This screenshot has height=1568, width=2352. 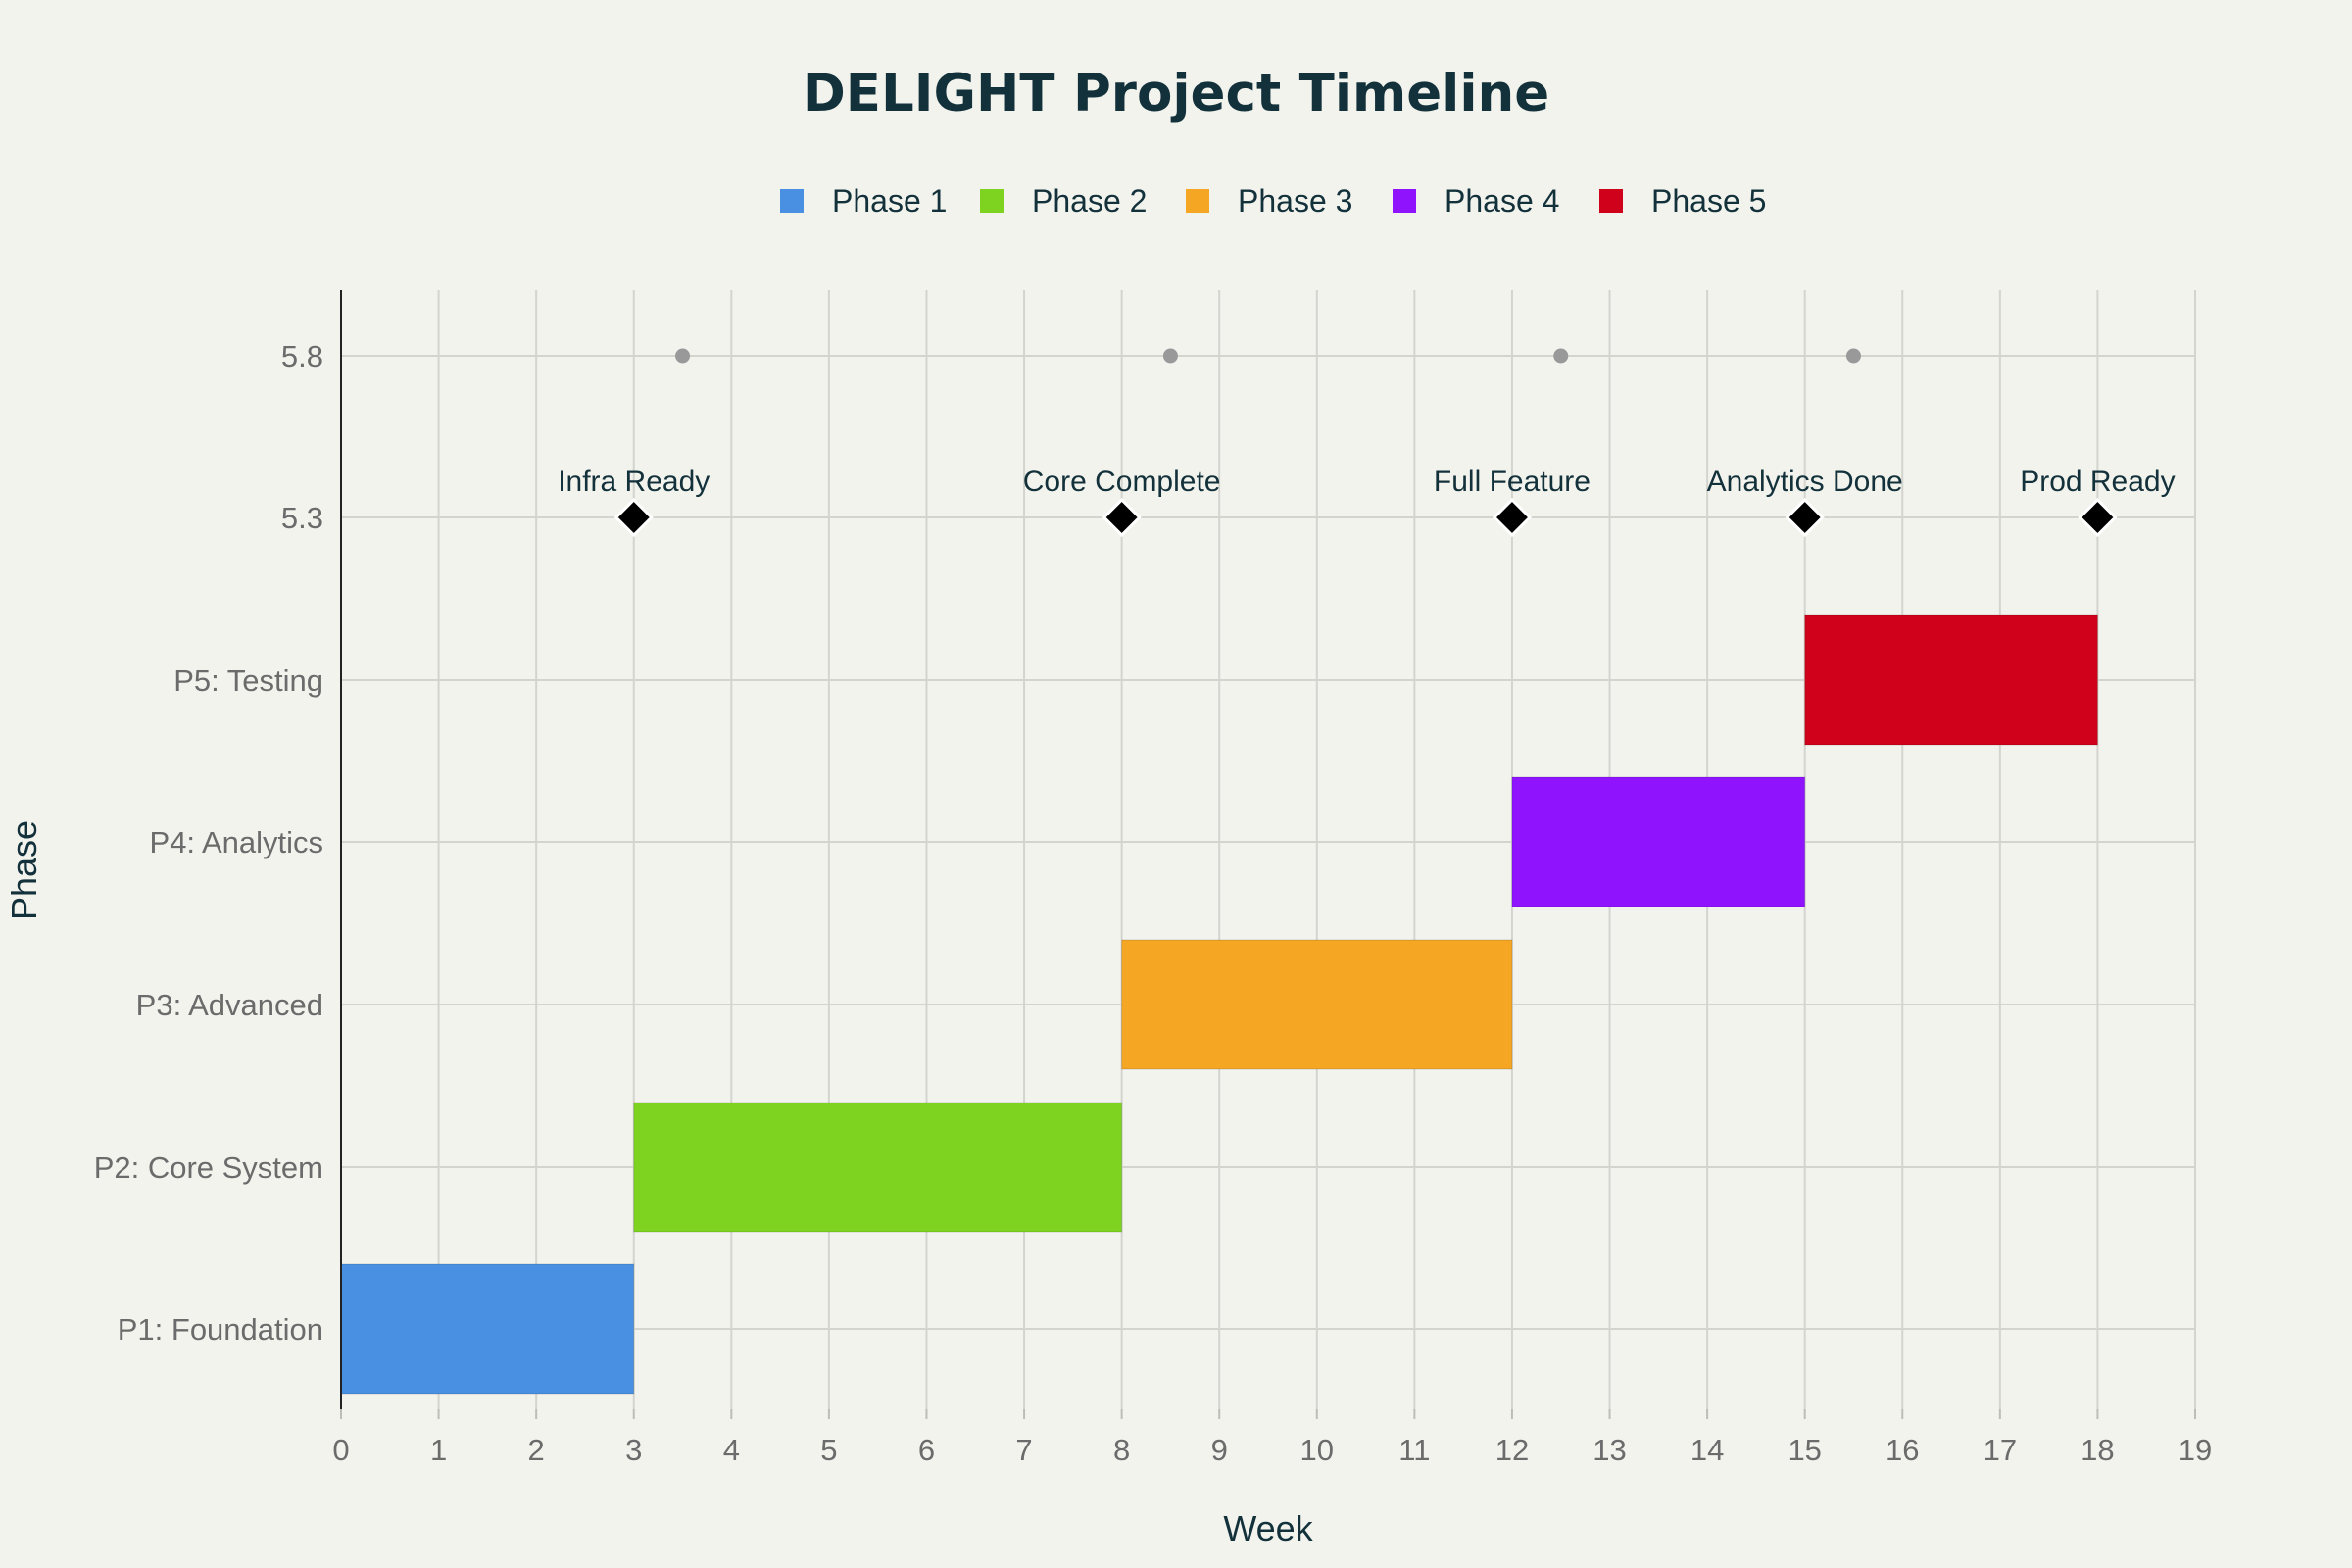 I want to click on x-tick-label: 6, so click(x=926, y=1450).